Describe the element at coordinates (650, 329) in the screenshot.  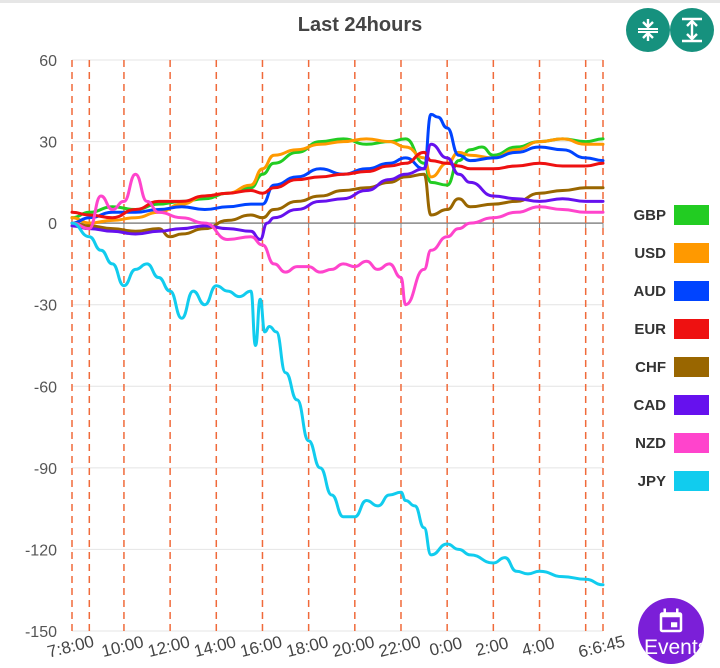
I see `legend-label: EUR` at that location.